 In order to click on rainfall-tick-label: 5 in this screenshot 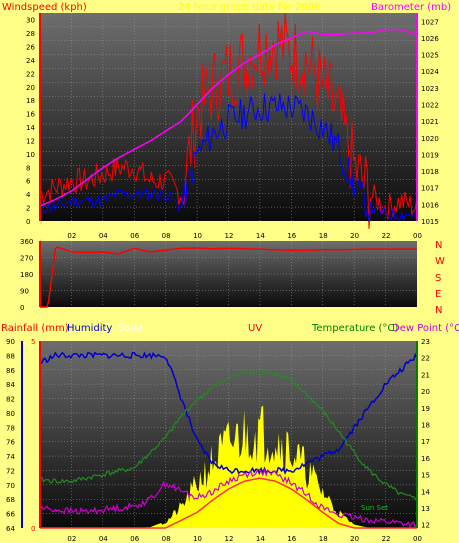, I will do `click(33, 342)`.